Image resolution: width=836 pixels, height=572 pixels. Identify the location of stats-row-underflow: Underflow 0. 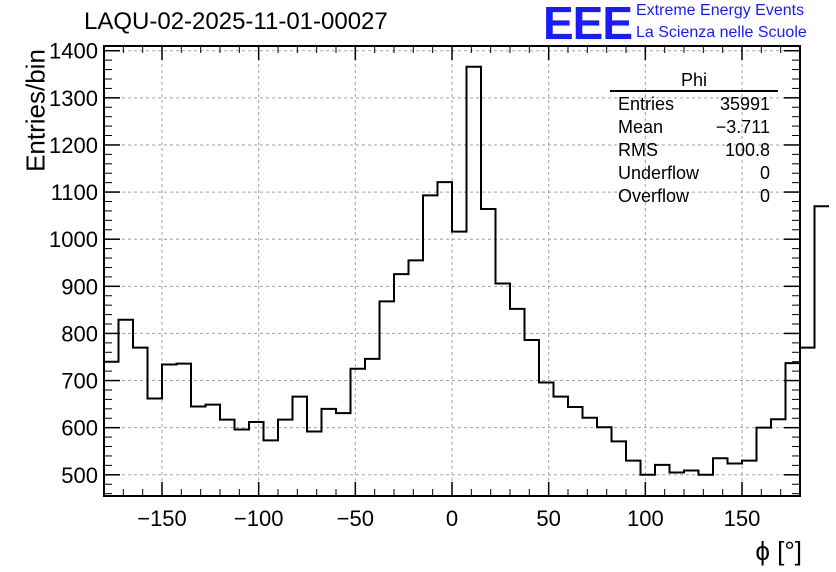
(694, 174).